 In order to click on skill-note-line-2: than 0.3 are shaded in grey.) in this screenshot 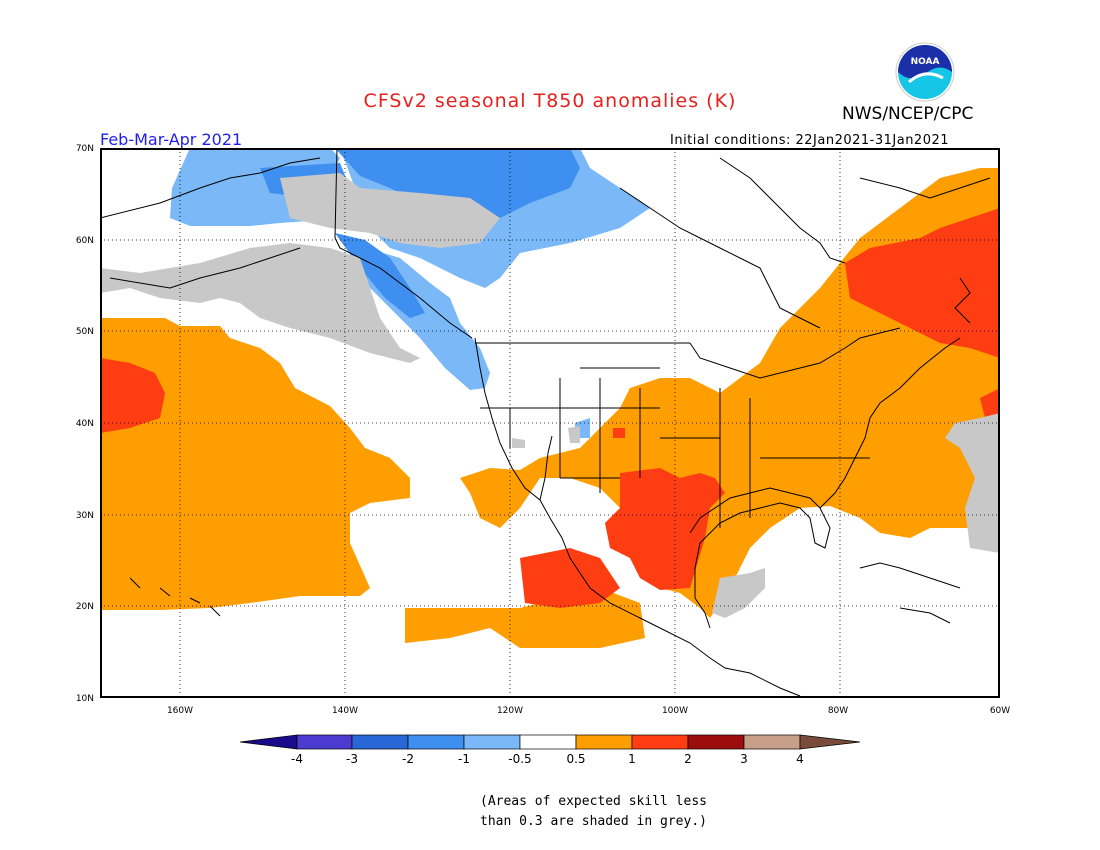, I will do `click(593, 821)`.